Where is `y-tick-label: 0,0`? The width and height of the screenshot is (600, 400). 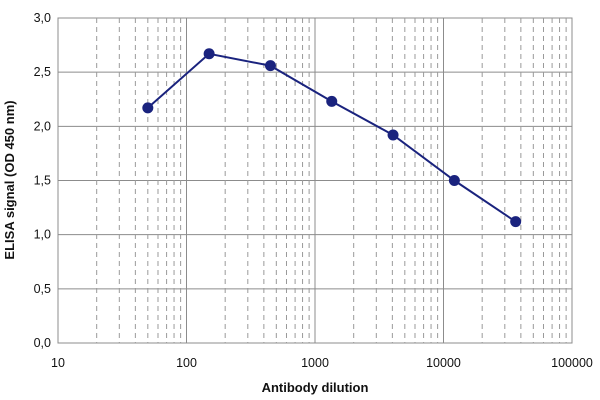 y-tick-label: 0,0 is located at coordinates (42, 343).